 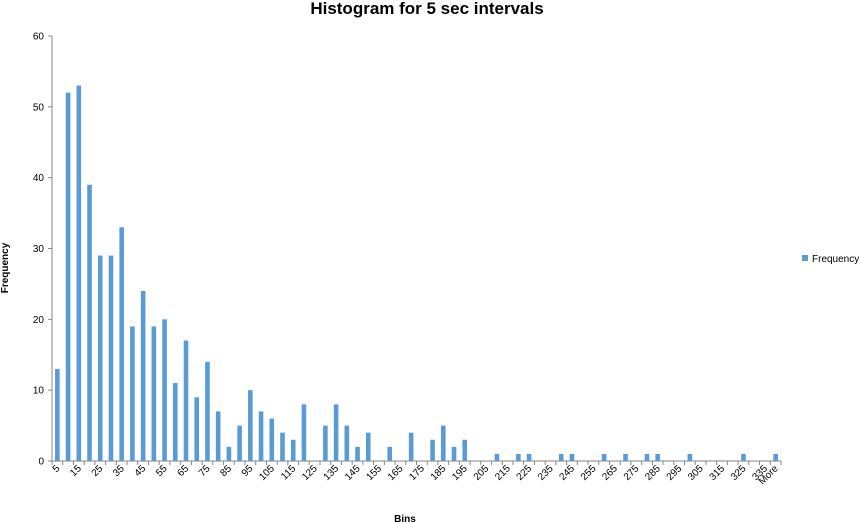 I want to click on x-tick-label: 185, so click(x=439, y=473).